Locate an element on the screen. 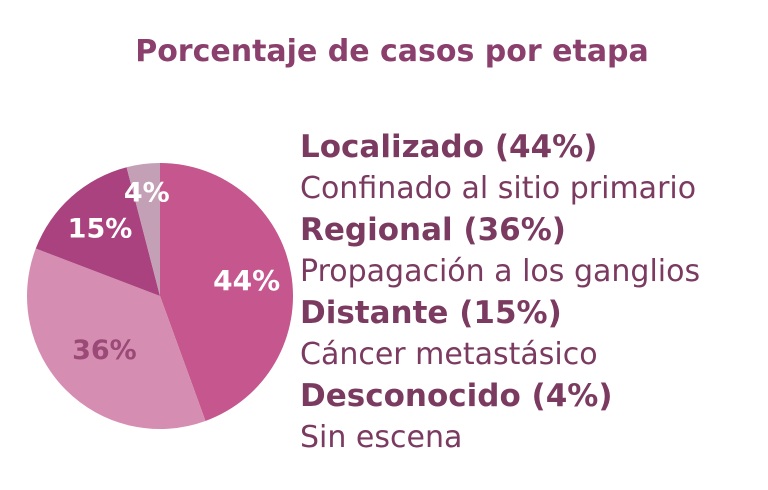  legend-title-desconocido: Desconocido (4%) is located at coordinates (456, 396).